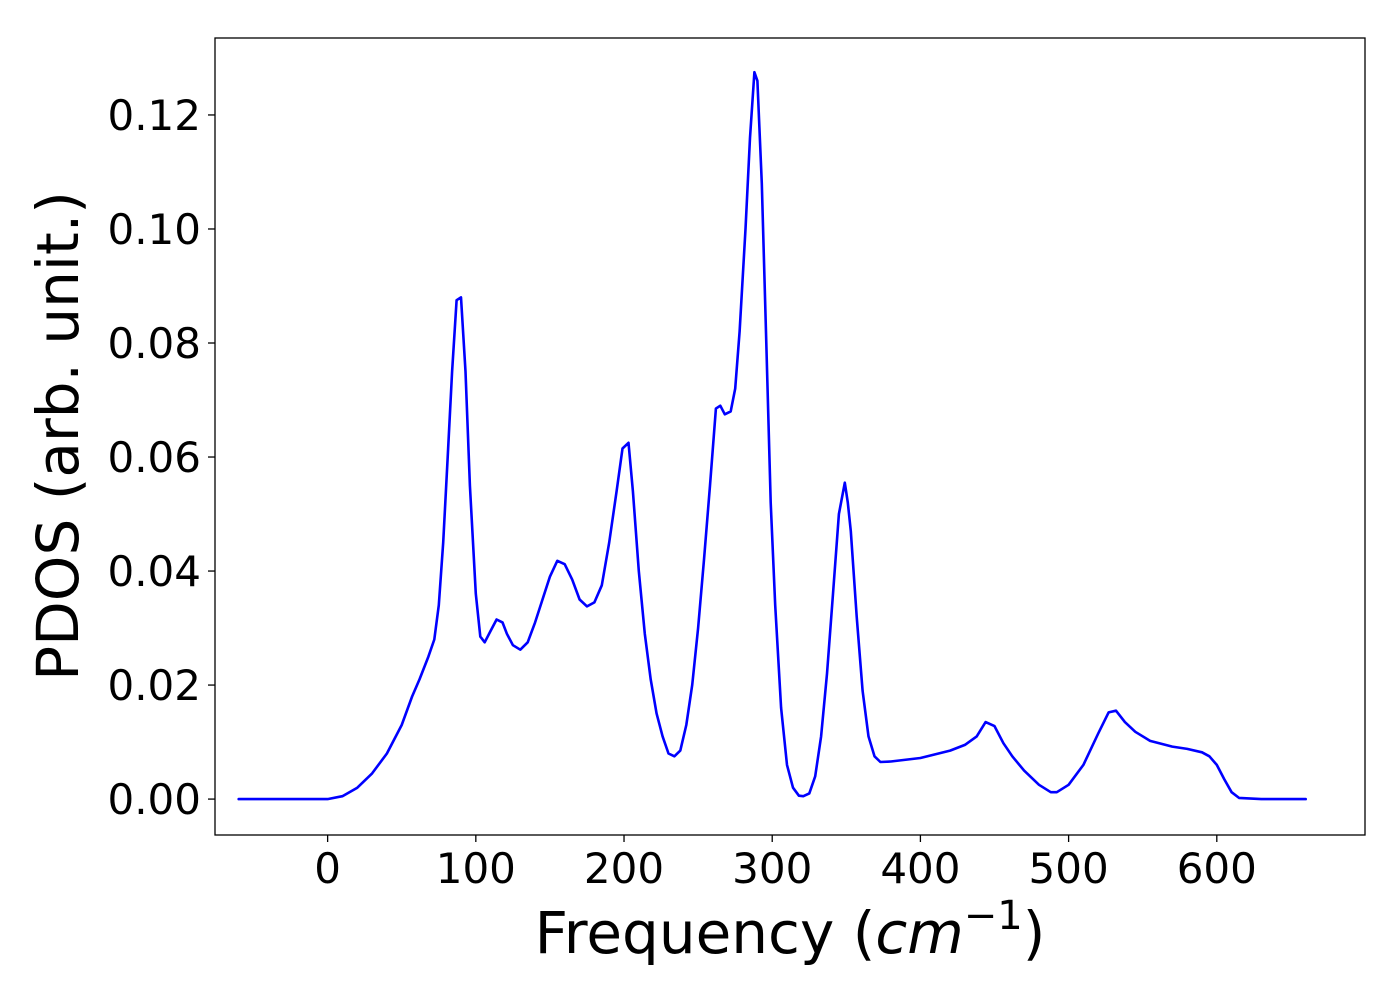 The image size is (1400, 1000). What do you see at coordinates (154, 685) in the screenshot?
I see `y-tick-label: 0.02` at bounding box center [154, 685].